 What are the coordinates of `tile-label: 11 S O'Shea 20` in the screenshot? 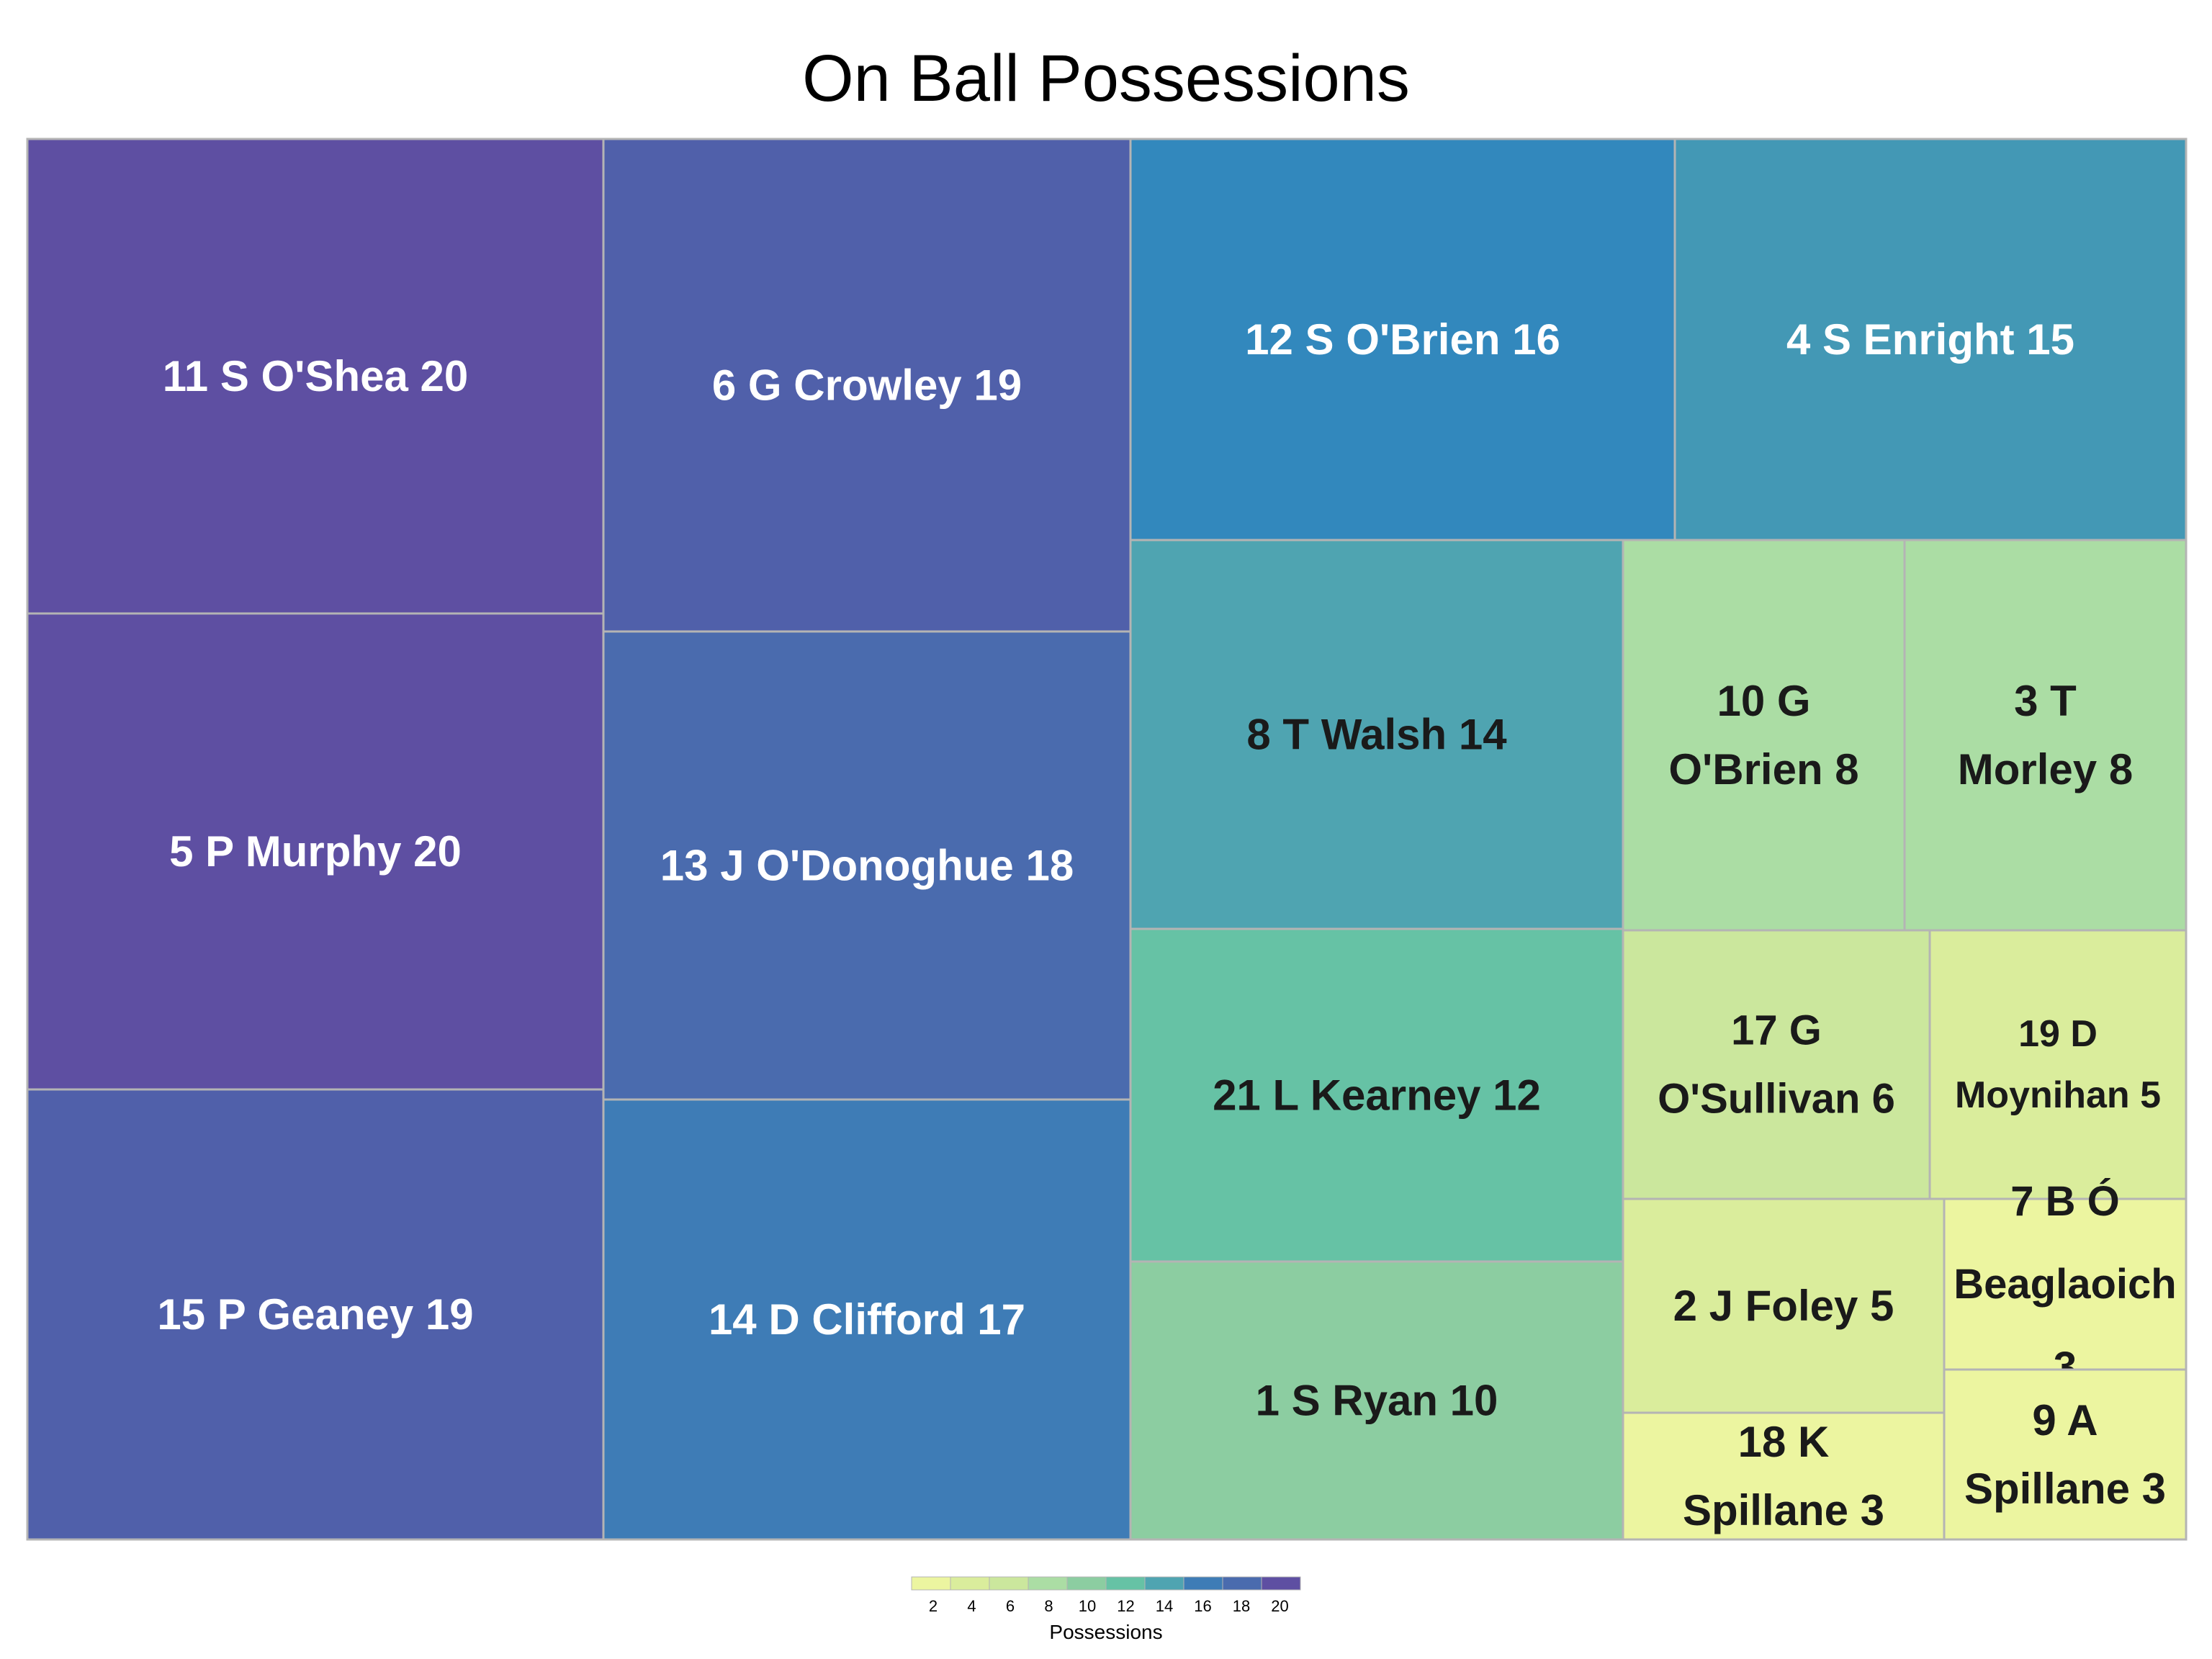 It's located at (316, 376).